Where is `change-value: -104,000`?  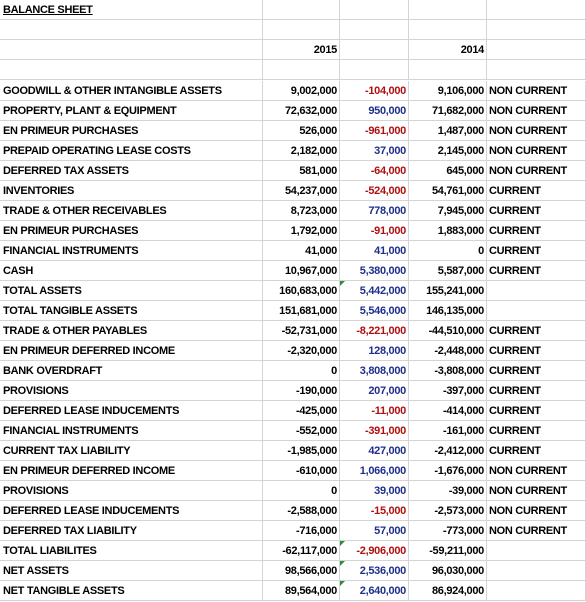 change-value: -104,000 is located at coordinates (374, 91).